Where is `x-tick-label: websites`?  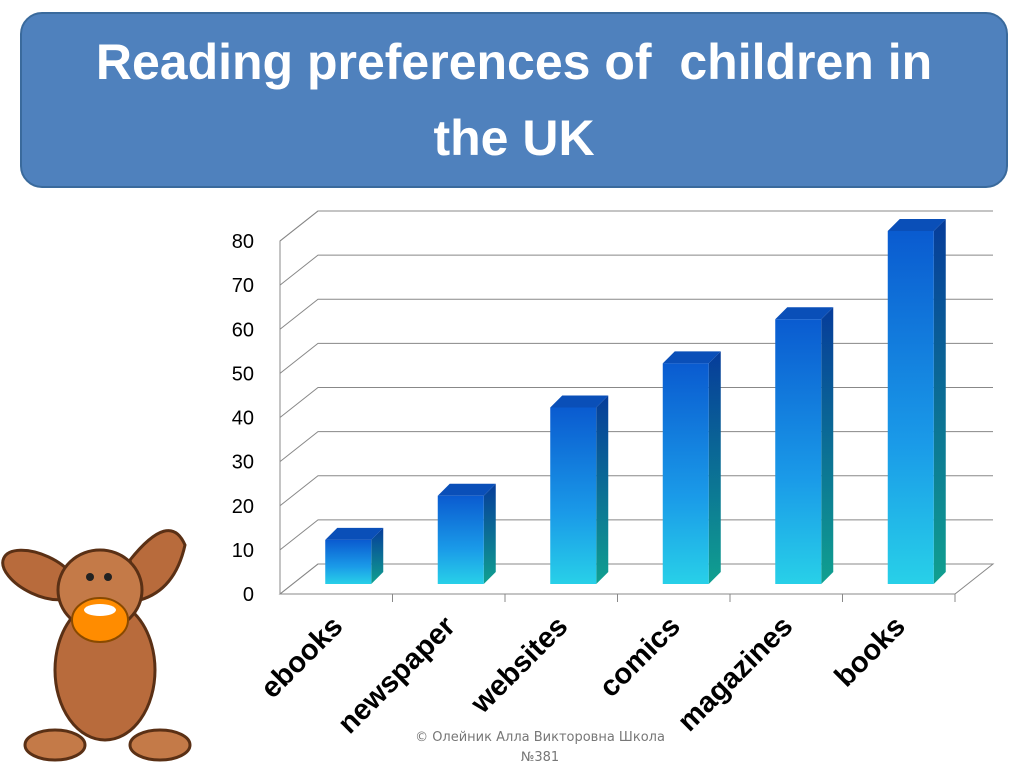
x-tick-label: websites is located at coordinates (519, 665).